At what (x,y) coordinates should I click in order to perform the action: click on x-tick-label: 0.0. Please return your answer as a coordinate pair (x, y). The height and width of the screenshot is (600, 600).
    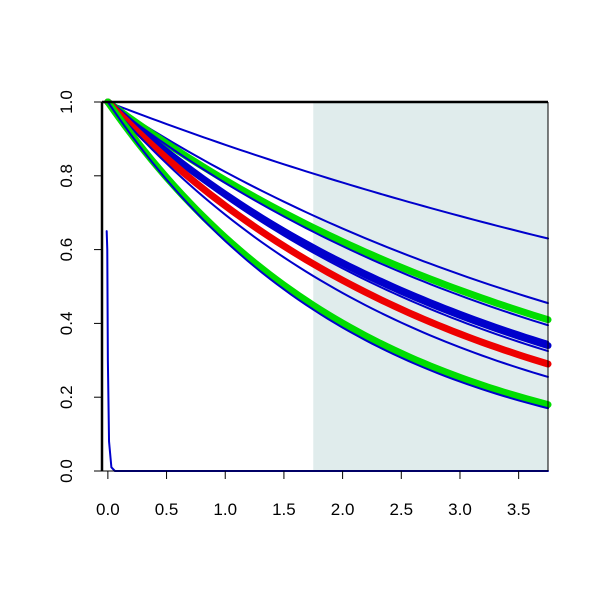
    Looking at the image, I should click on (108, 509).